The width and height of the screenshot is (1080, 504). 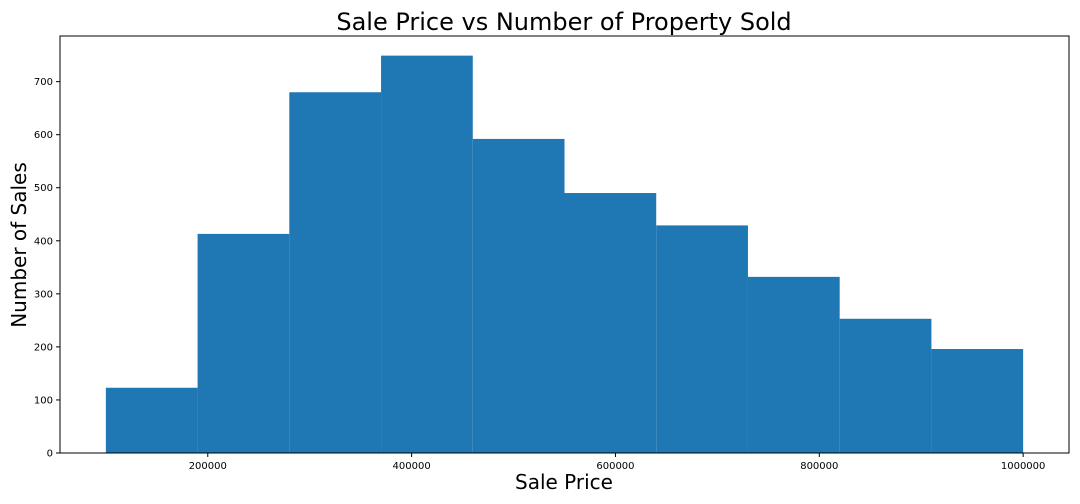 I want to click on chart-title: Sale Price vs Number of Property Sold, so click(x=563, y=22).